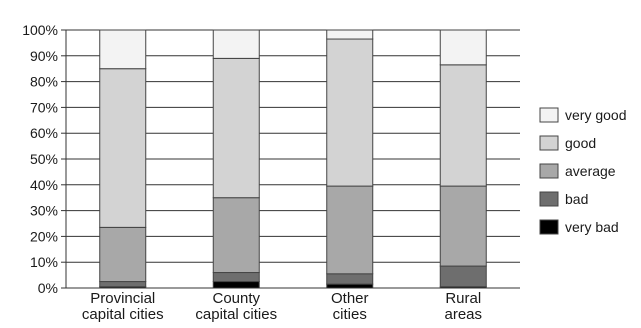 This screenshot has width=641, height=328. What do you see at coordinates (44, 236) in the screenshot?
I see `y-tick-label: 20%` at bounding box center [44, 236].